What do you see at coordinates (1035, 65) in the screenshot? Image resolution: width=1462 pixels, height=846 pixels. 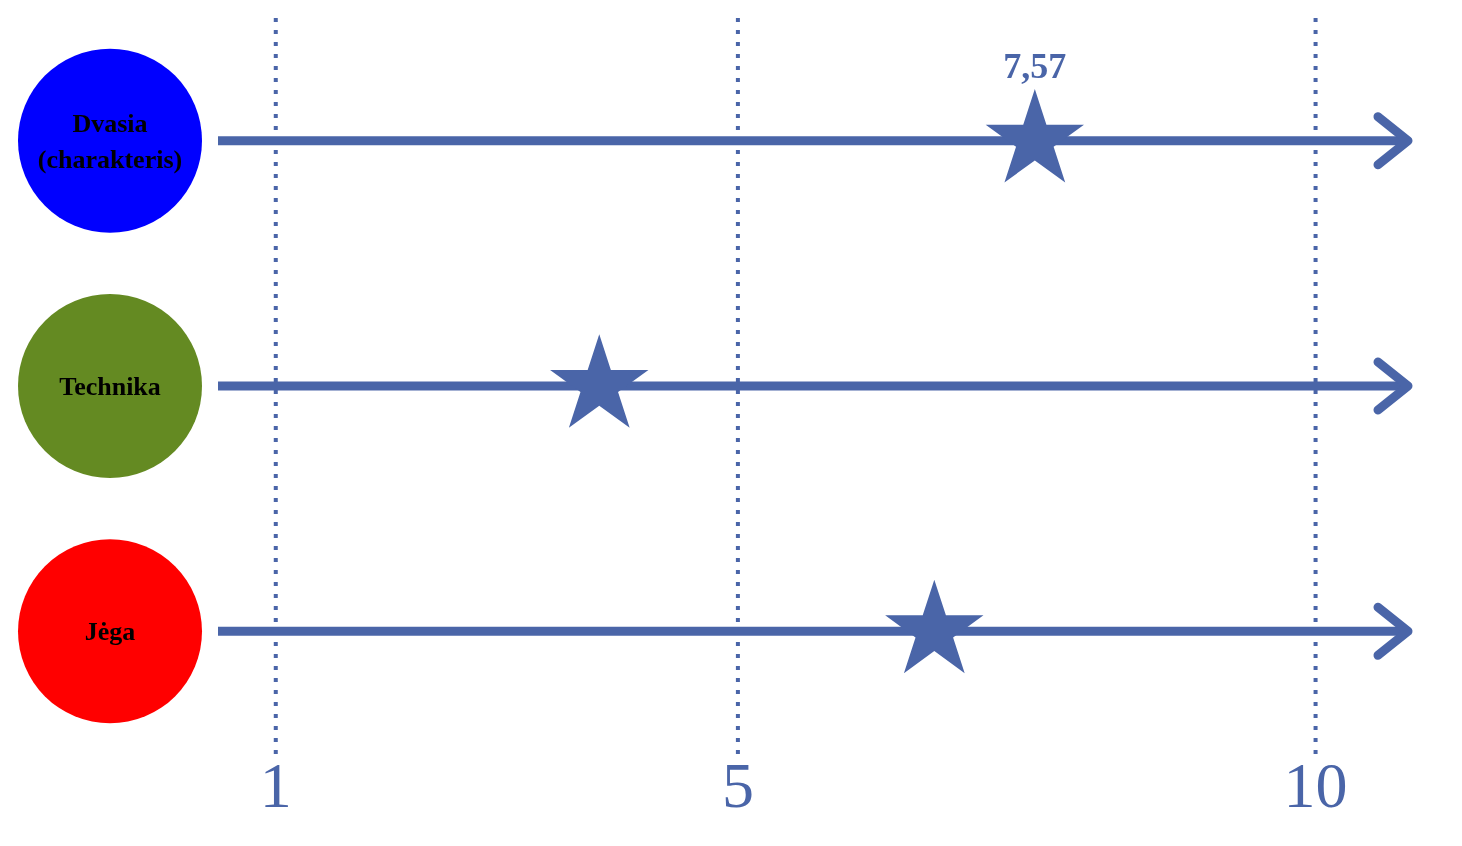 I see `data-label: 7,57` at bounding box center [1035, 65].